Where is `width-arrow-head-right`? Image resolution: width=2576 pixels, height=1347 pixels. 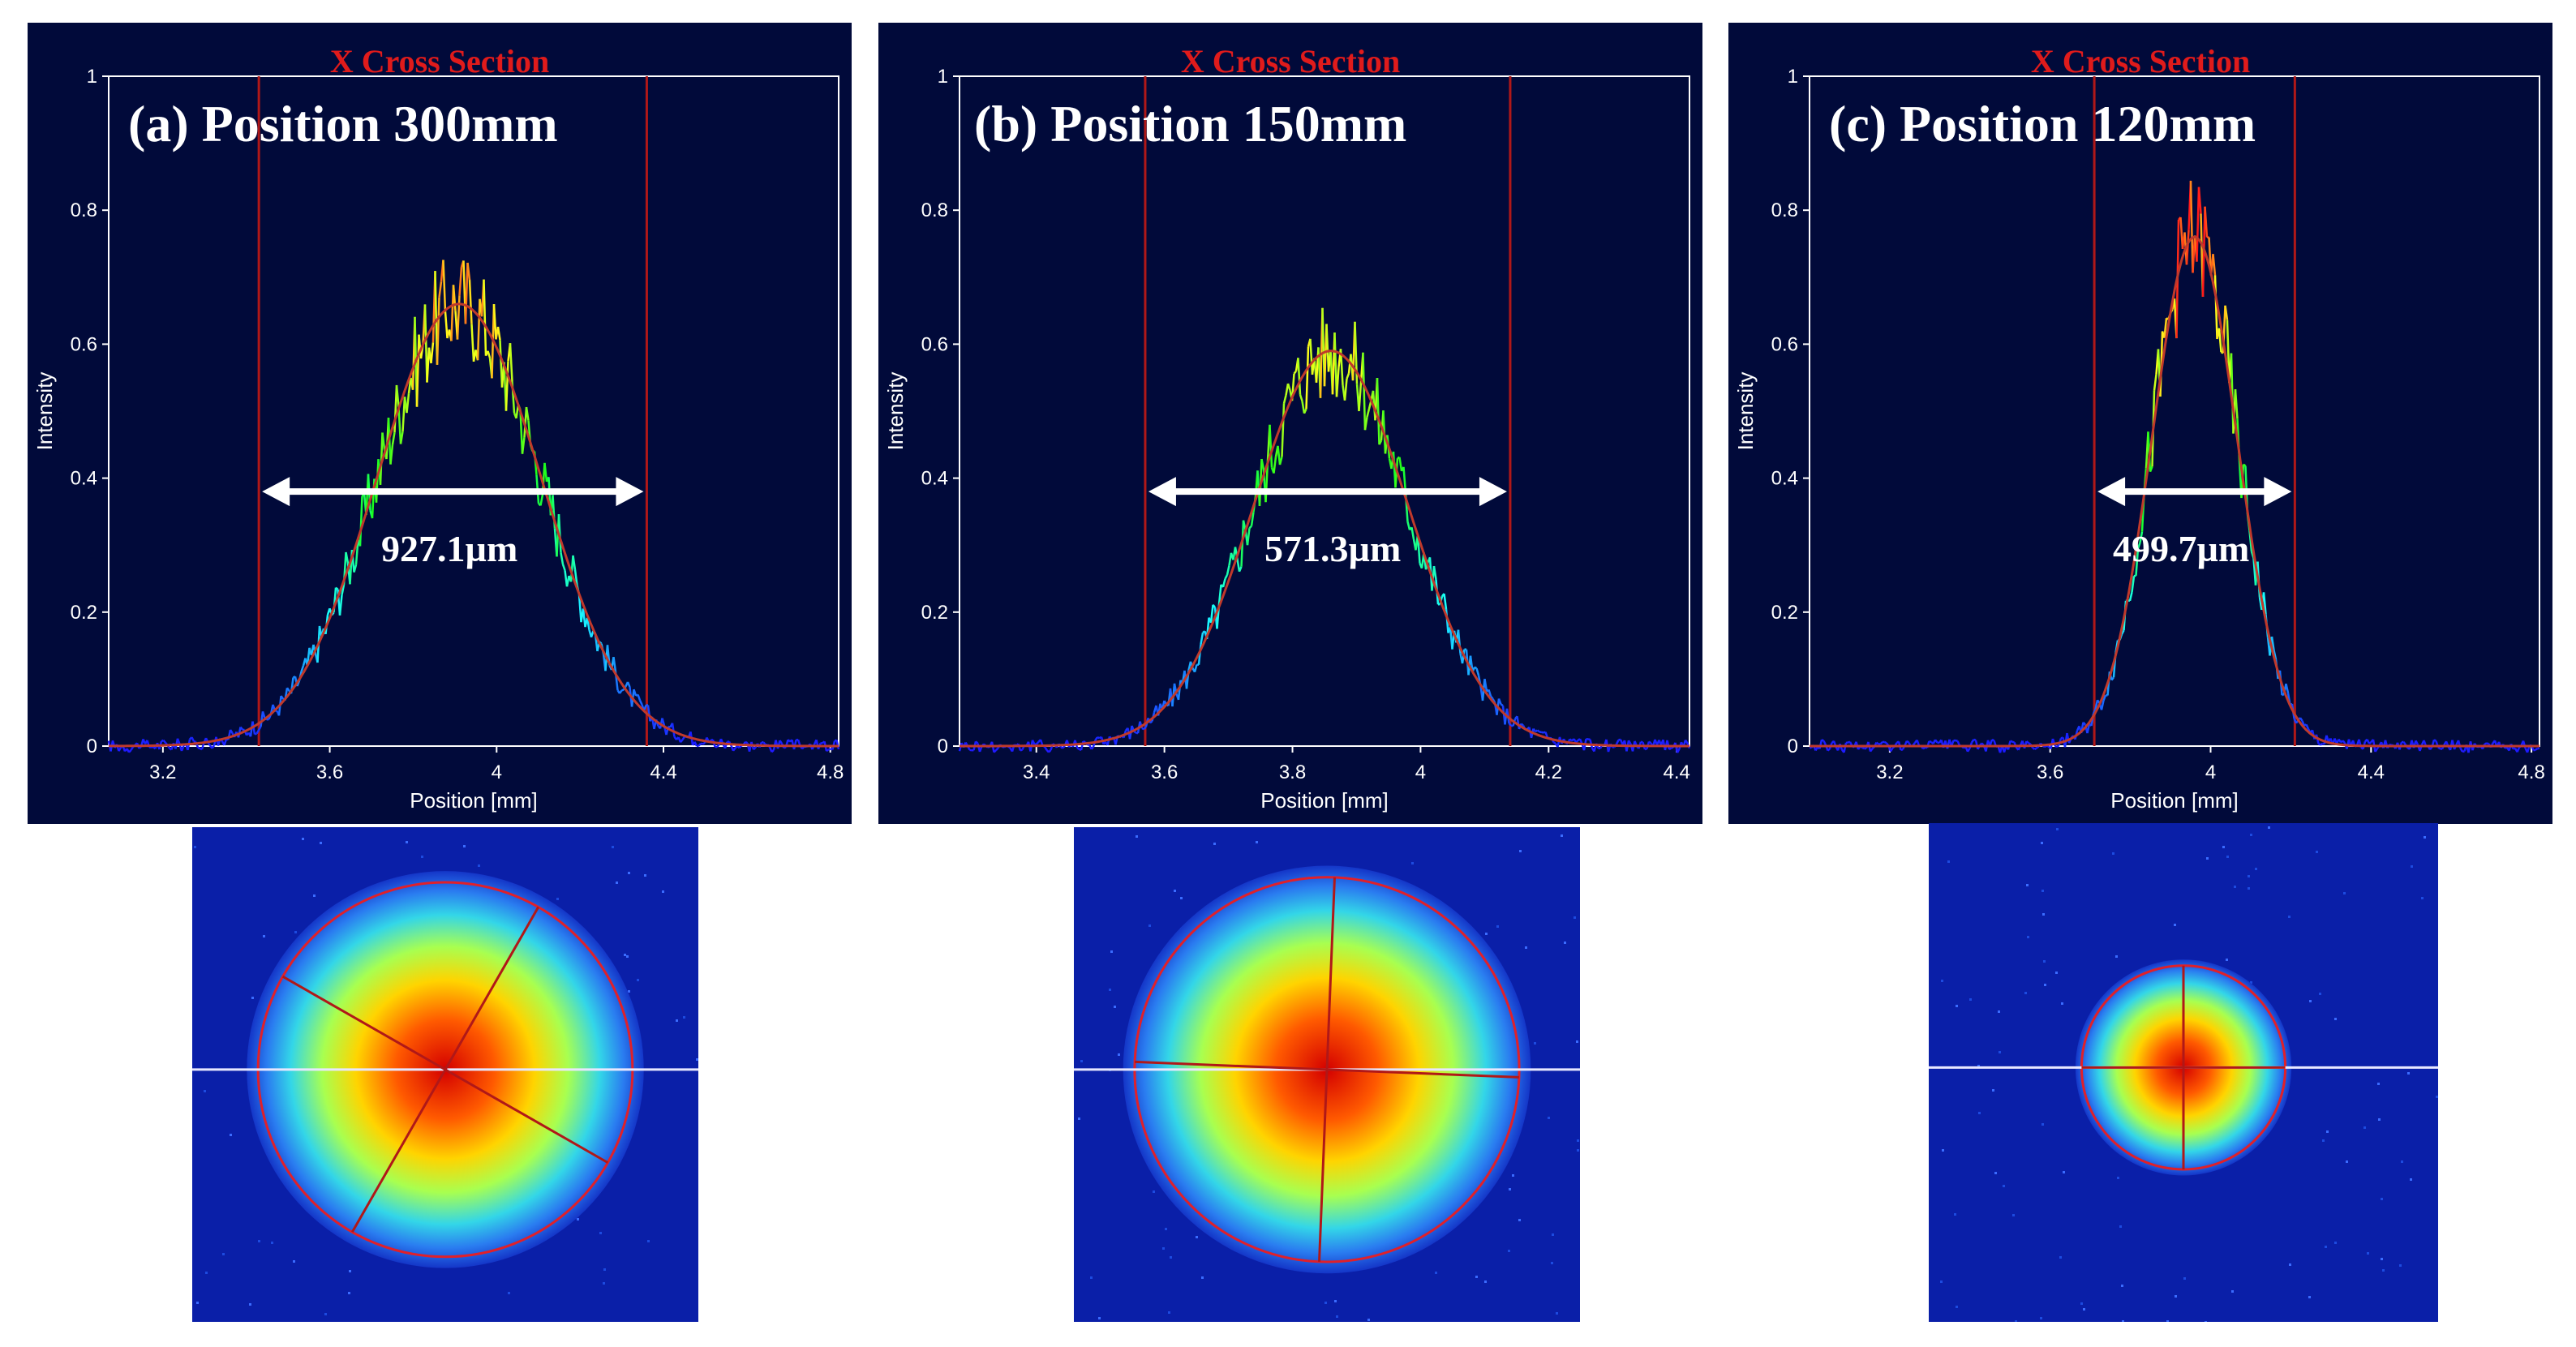
width-arrow-head-right is located at coordinates (630, 492).